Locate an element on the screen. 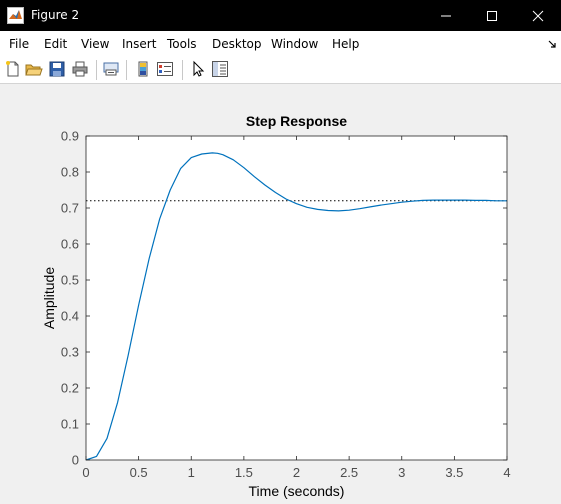 Image resolution: width=561 pixels, height=504 pixels. print-button is located at coordinates (80, 69).